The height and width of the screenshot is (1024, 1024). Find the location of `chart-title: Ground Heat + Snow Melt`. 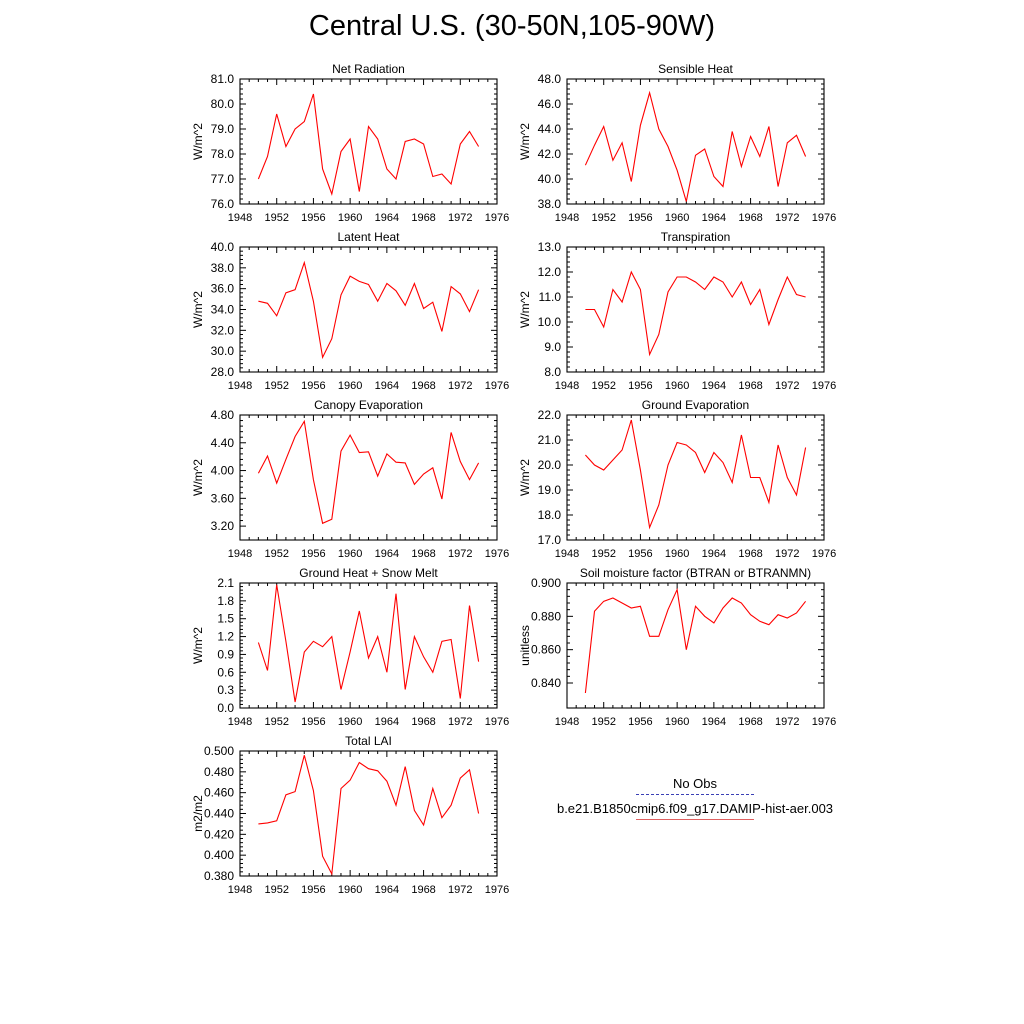

chart-title: Ground Heat + Snow Melt is located at coordinates (368, 573).